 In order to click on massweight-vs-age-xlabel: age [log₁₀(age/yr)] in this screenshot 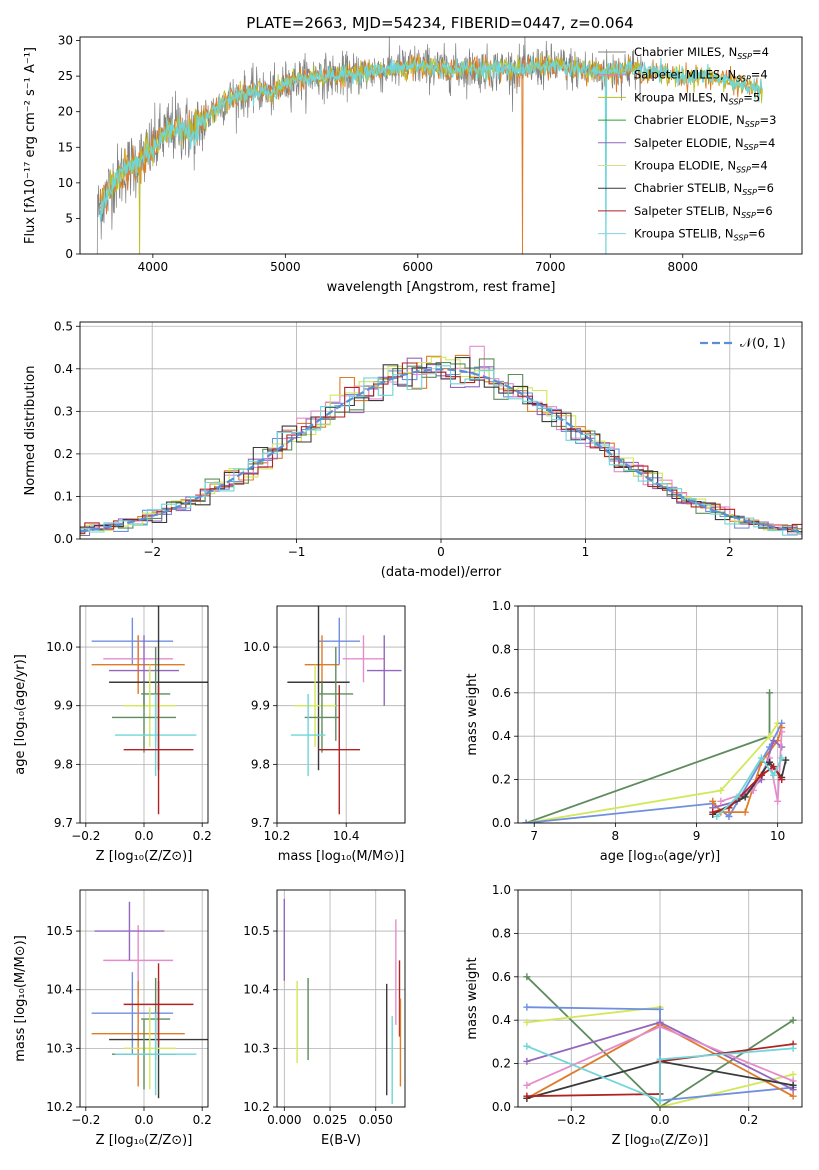, I will do `click(660, 856)`.